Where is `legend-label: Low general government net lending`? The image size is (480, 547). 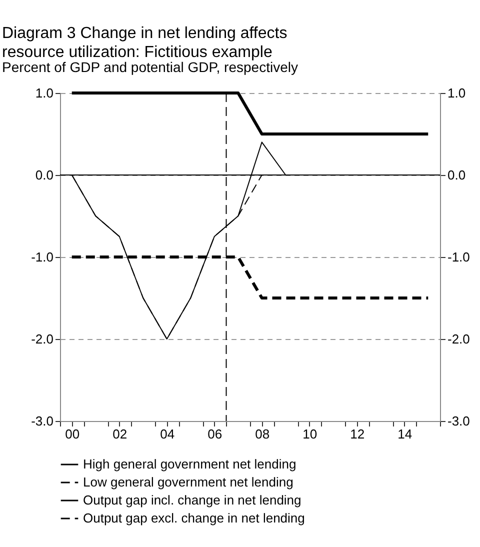 legend-label: Low general government net lending is located at coordinates (188, 482).